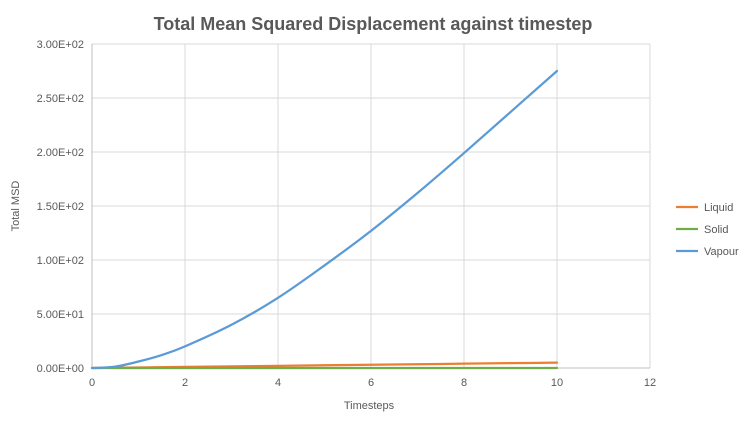 This screenshot has width=747, height=423. I want to click on y-tick-label: 3.00E+02, so click(60, 45).